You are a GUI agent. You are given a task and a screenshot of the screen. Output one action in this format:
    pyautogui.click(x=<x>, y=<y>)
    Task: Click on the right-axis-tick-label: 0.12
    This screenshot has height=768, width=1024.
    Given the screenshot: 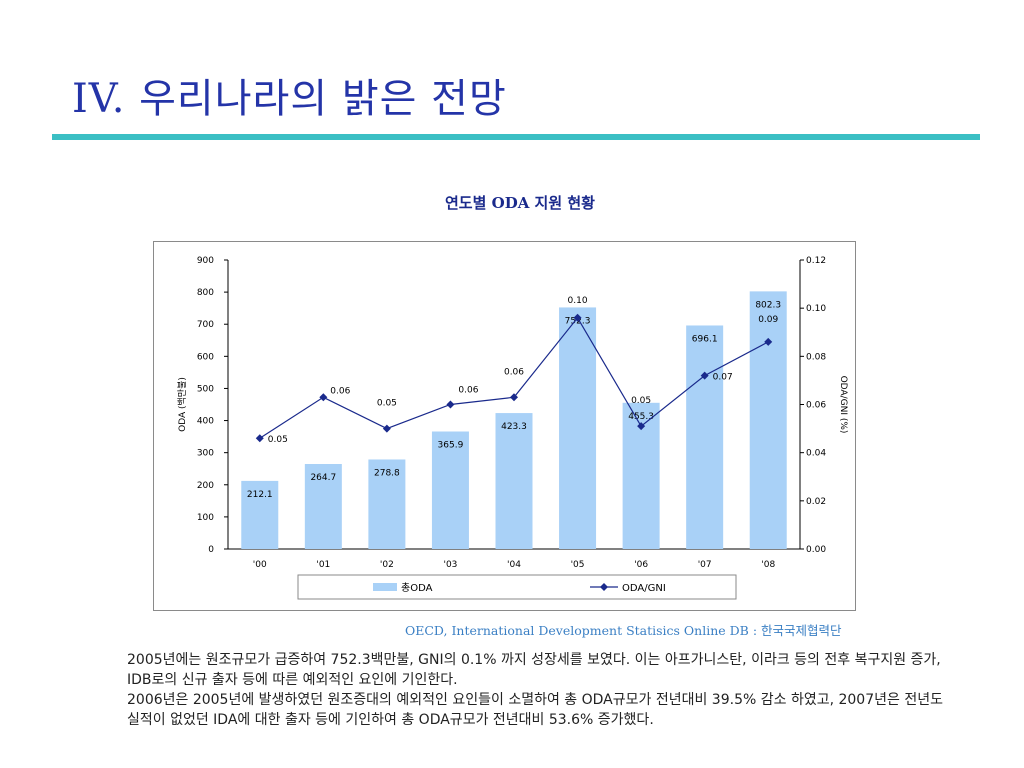 What is the action you would take?
    pyautogui.click(x=816, y=261)
    